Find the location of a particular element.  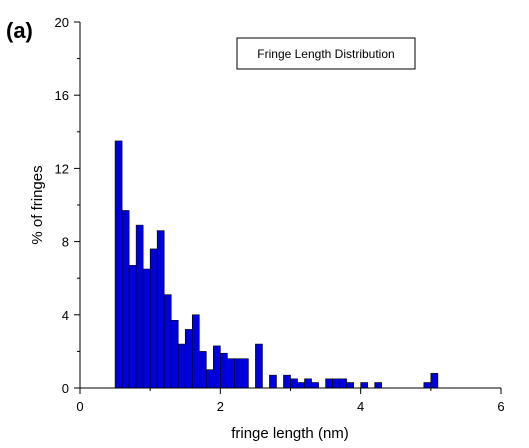

x-tick-label: 4 is located at coordinates (360, 406).